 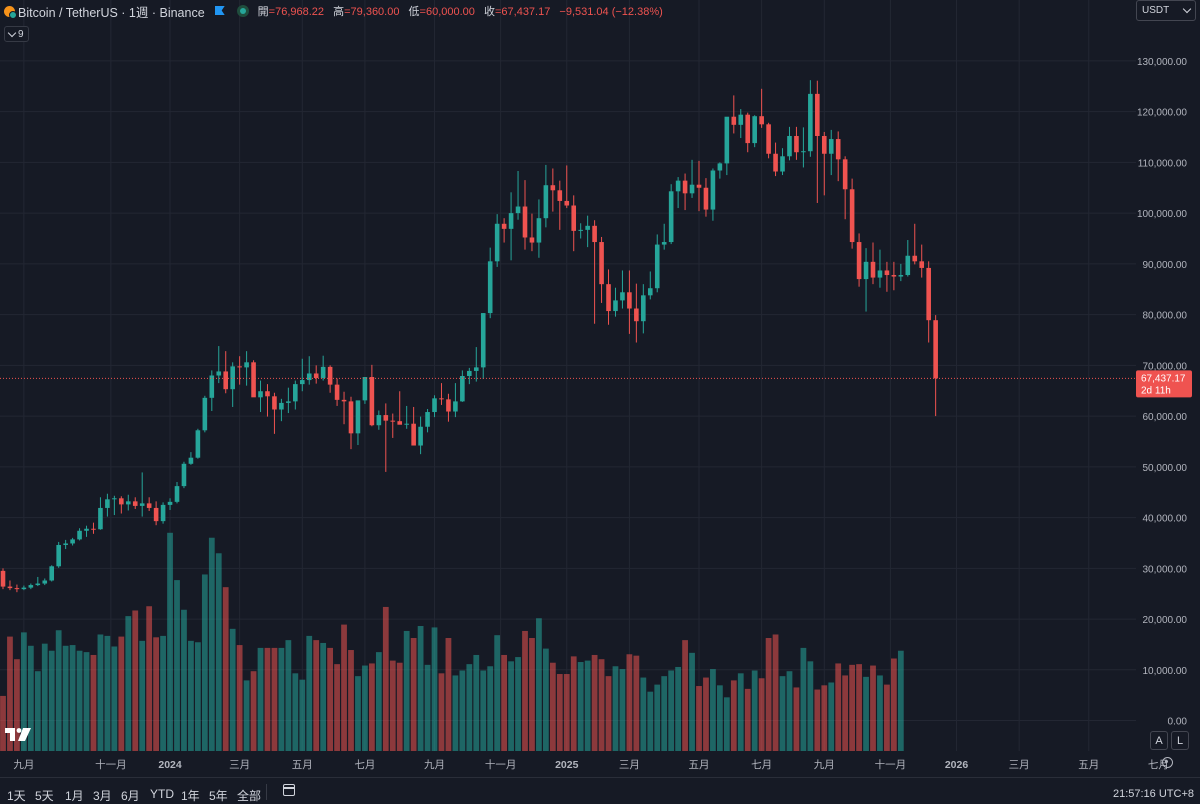 I want to click on indicators-toggle-button: 9, so click(x=16, y=34).